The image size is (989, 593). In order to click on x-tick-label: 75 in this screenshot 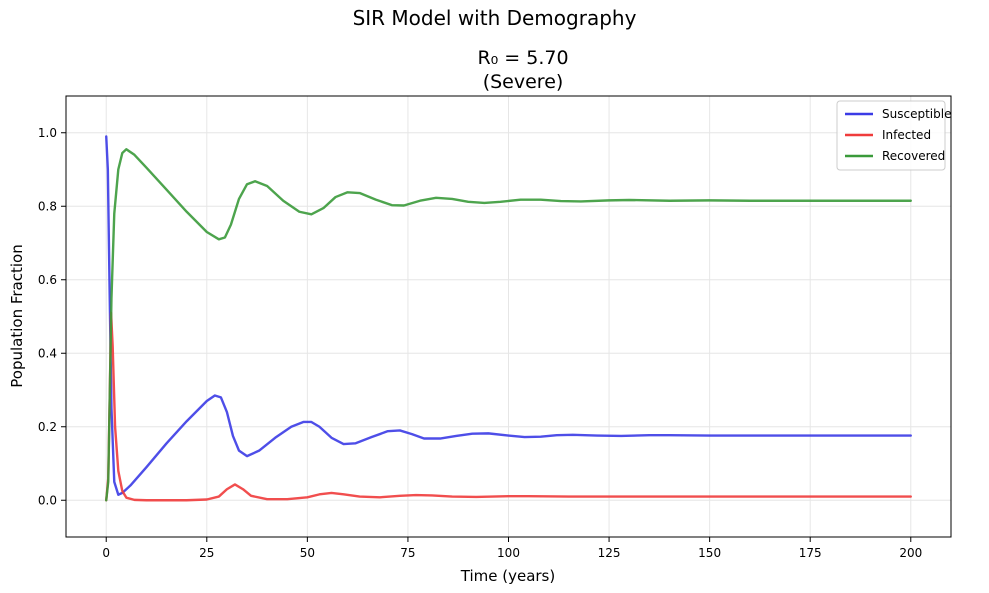, I will do `click(407, 553)`.